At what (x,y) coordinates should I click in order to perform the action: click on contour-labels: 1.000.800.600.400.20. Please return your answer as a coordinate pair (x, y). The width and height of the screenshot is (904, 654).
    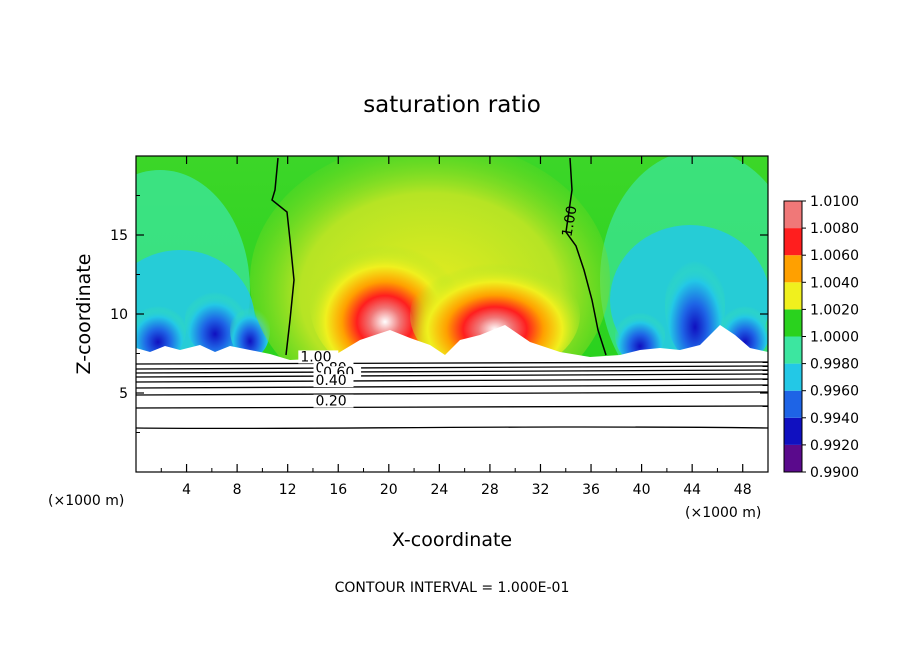
    Looking at the image, I should click on (330, 379).